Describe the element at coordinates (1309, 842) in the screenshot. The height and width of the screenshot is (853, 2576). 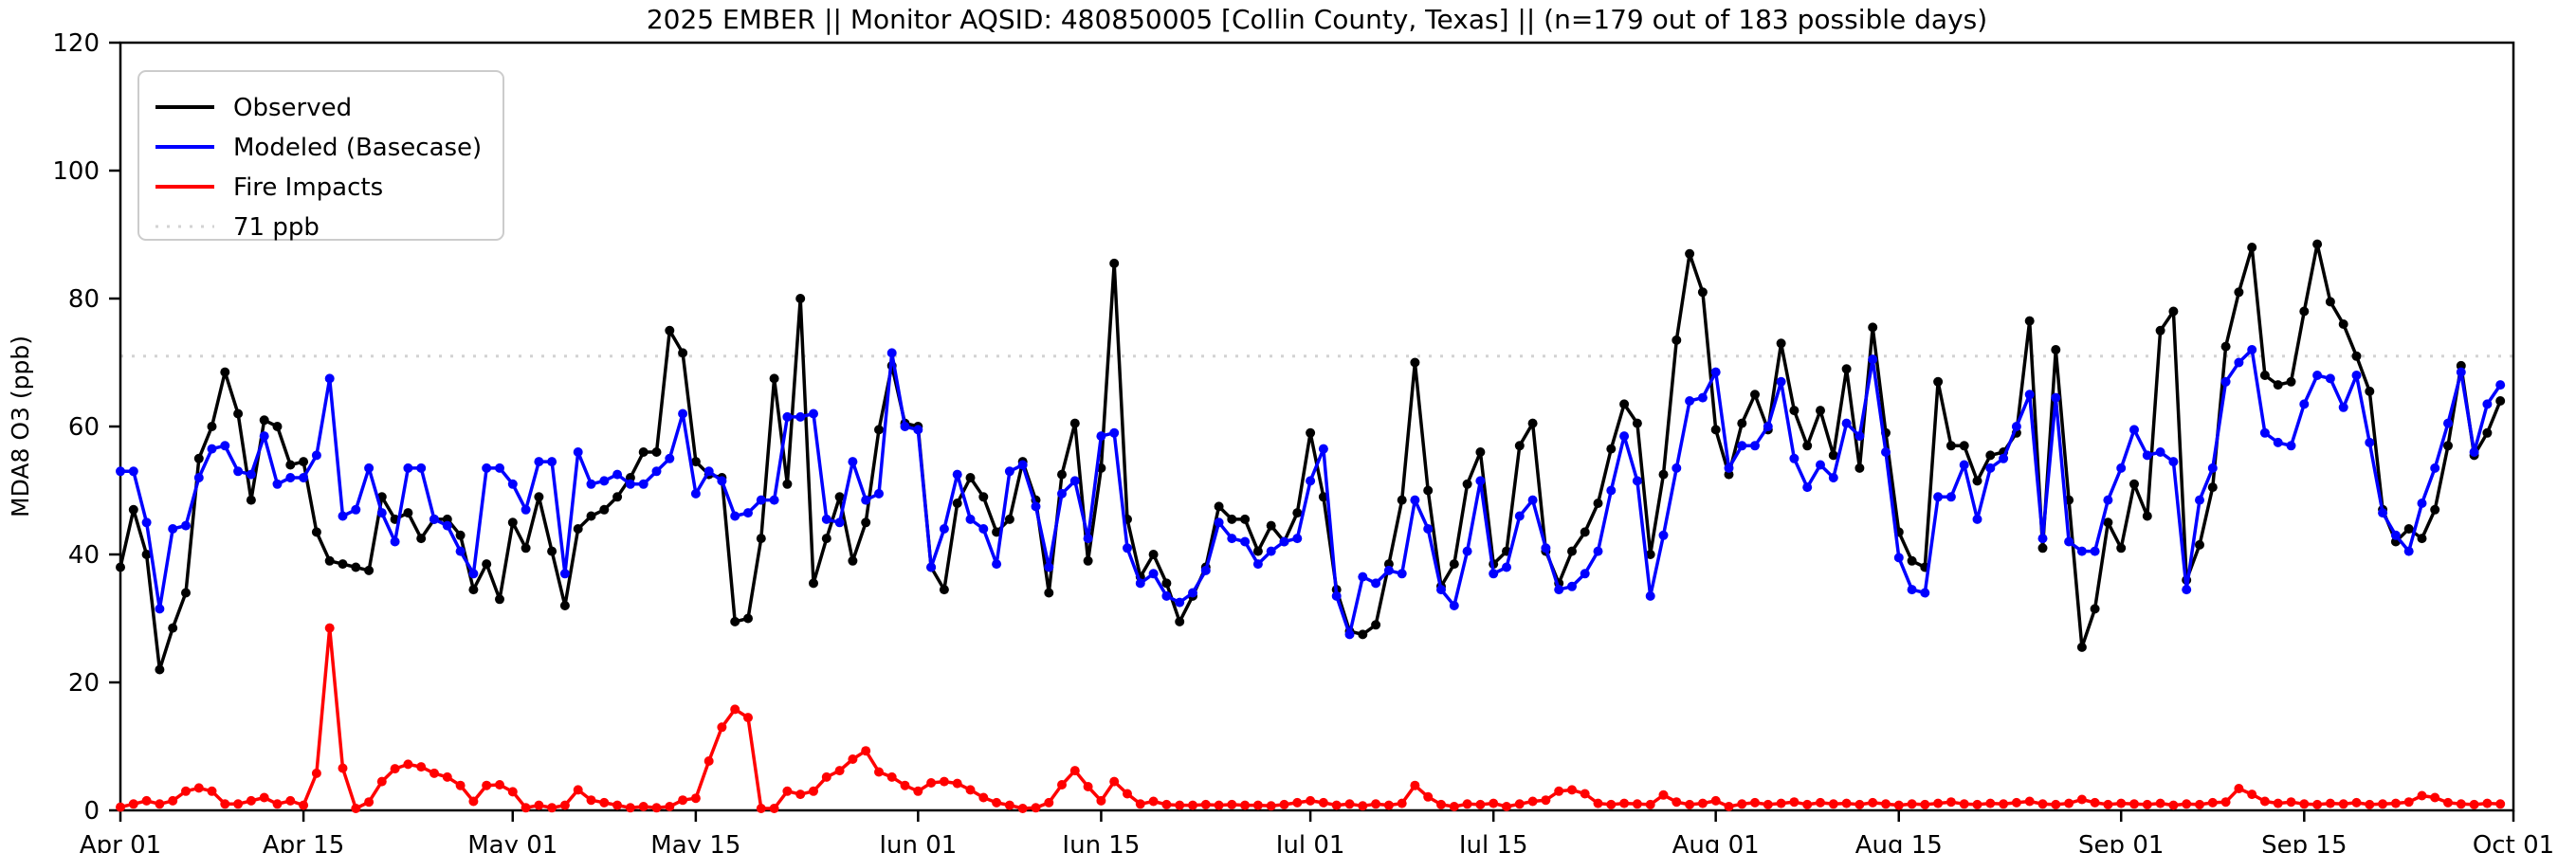
I see `x-tick-label: Jul 01` at that location.